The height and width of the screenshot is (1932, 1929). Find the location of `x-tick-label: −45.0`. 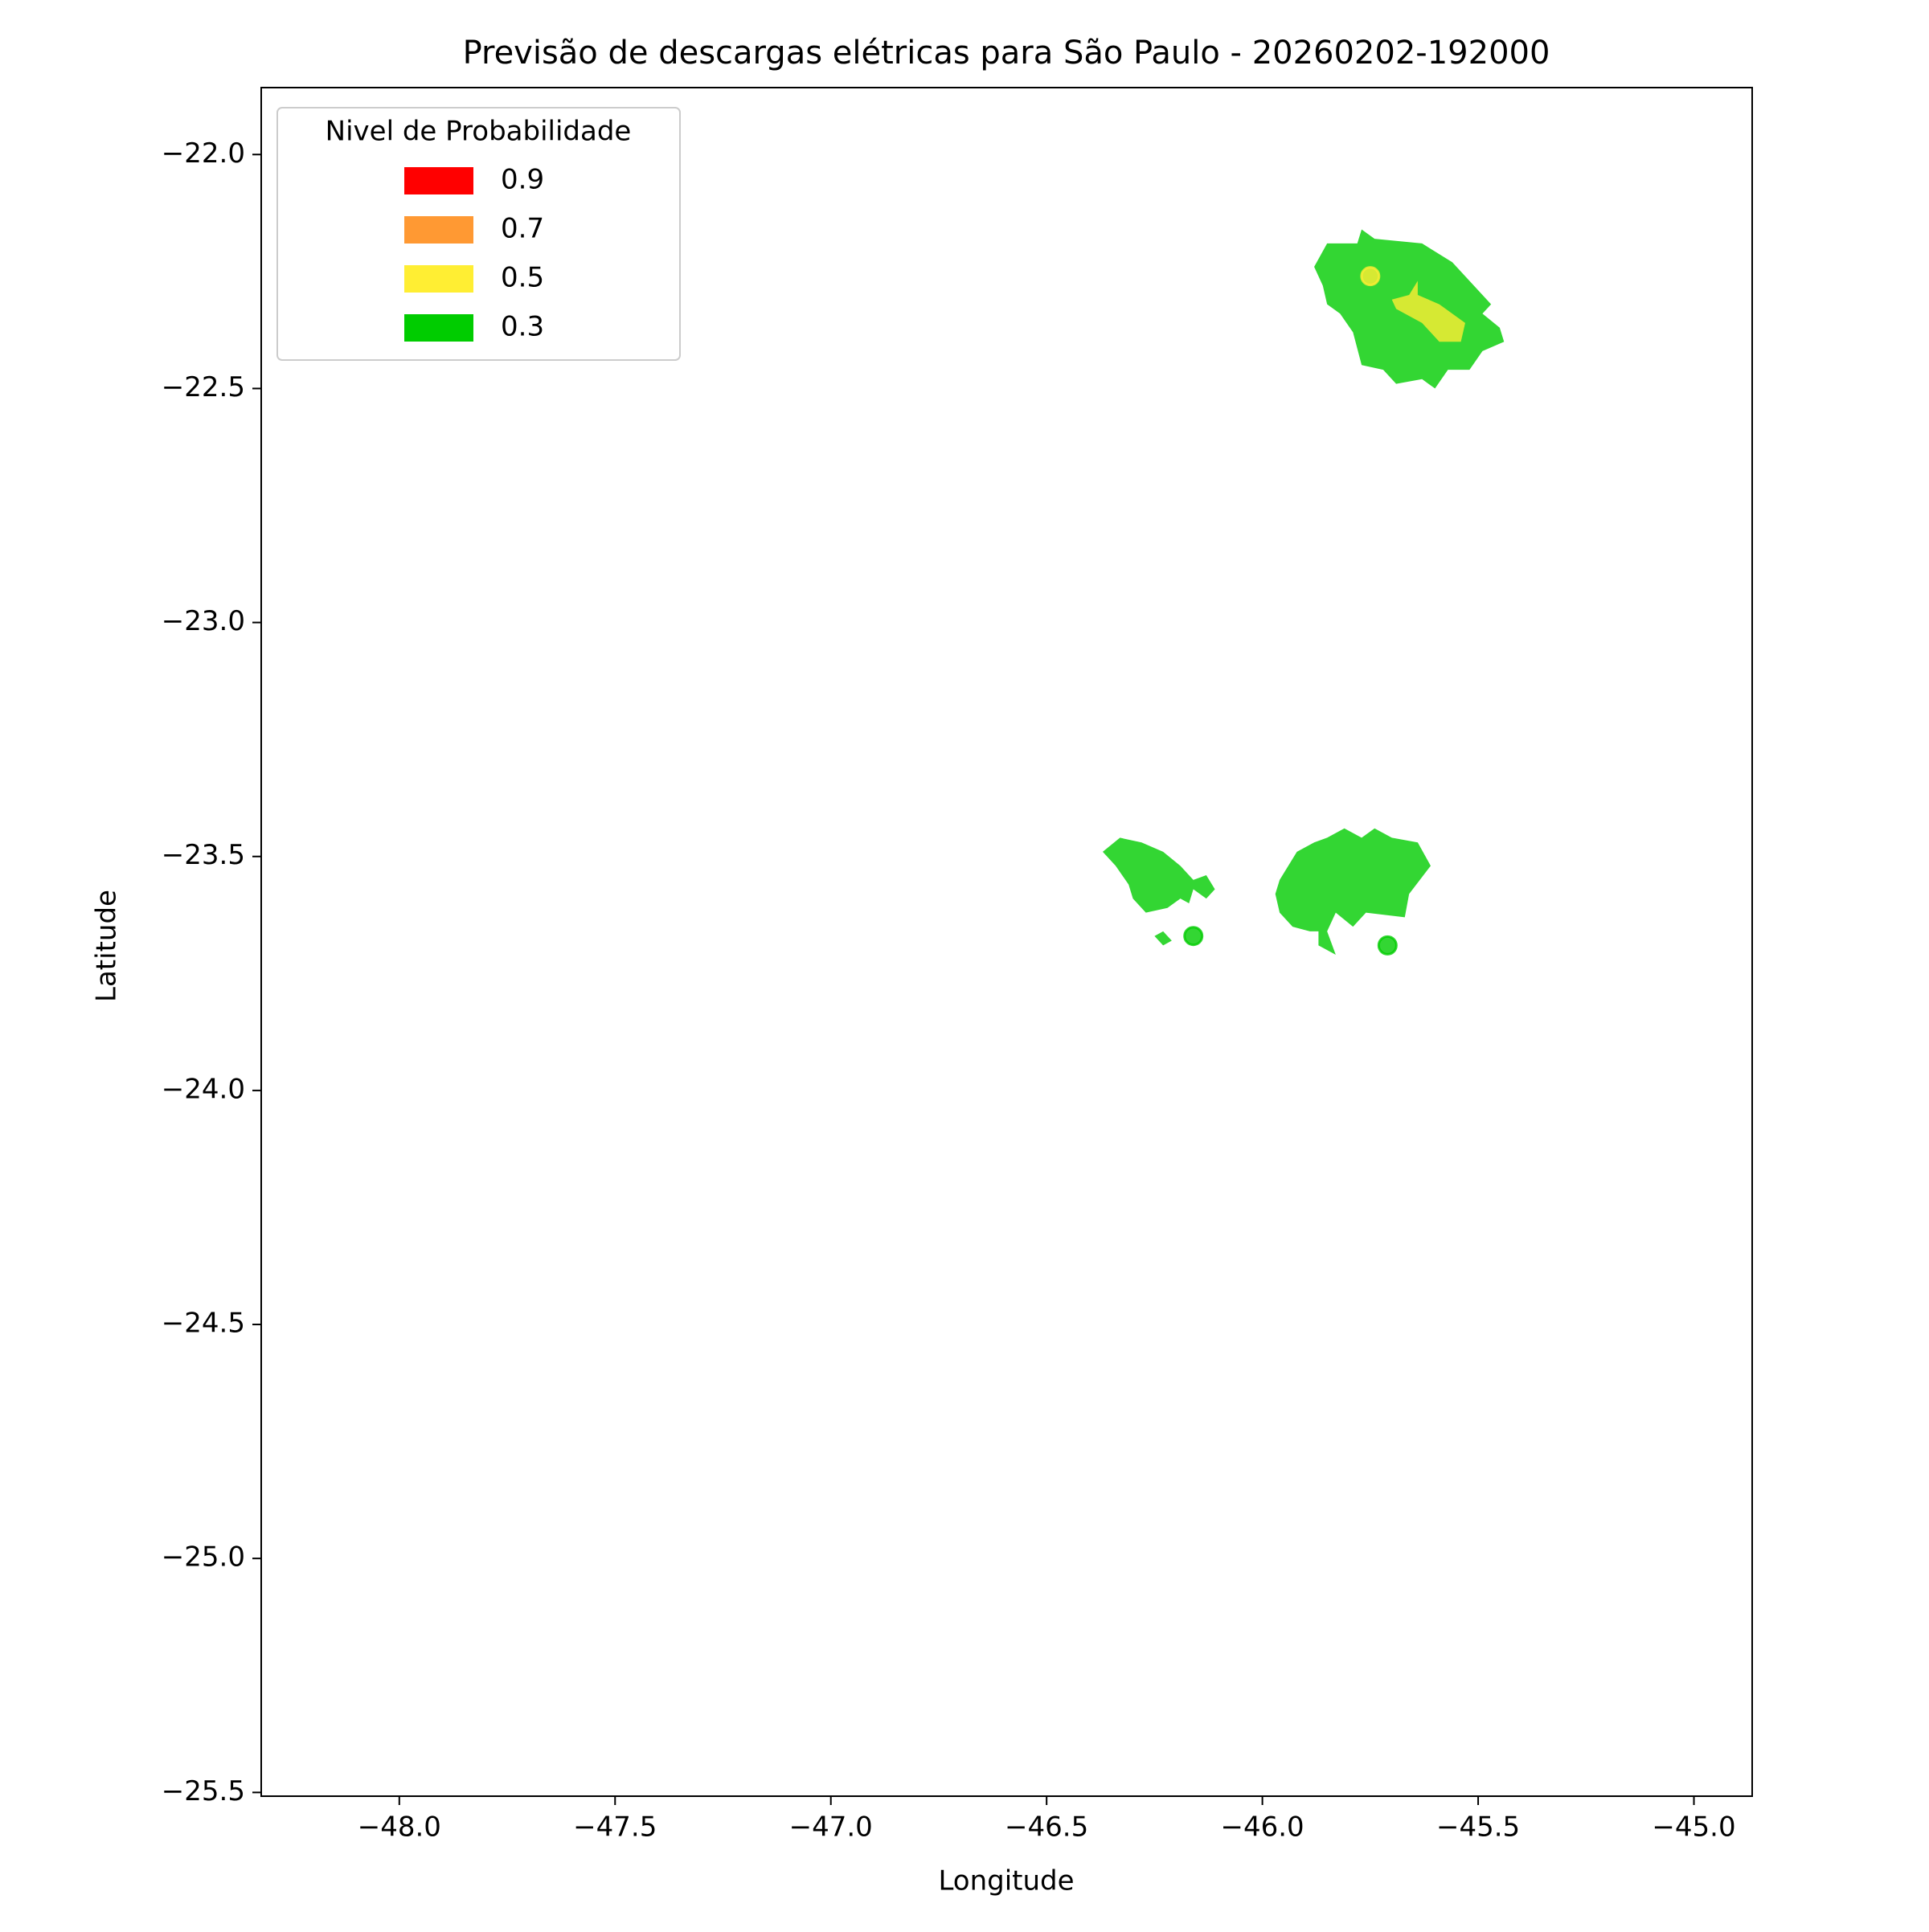

x-tick-label: −45.0 is located at coordinates (1693, 1827).